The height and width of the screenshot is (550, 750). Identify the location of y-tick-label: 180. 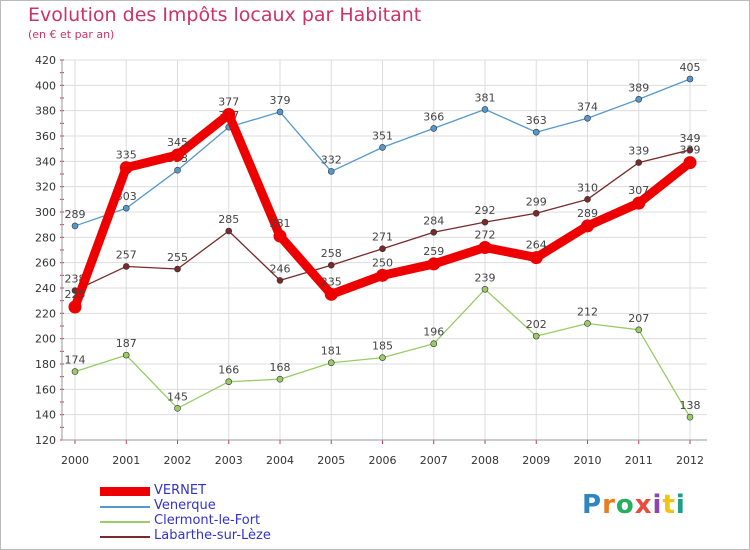
(45, 364).